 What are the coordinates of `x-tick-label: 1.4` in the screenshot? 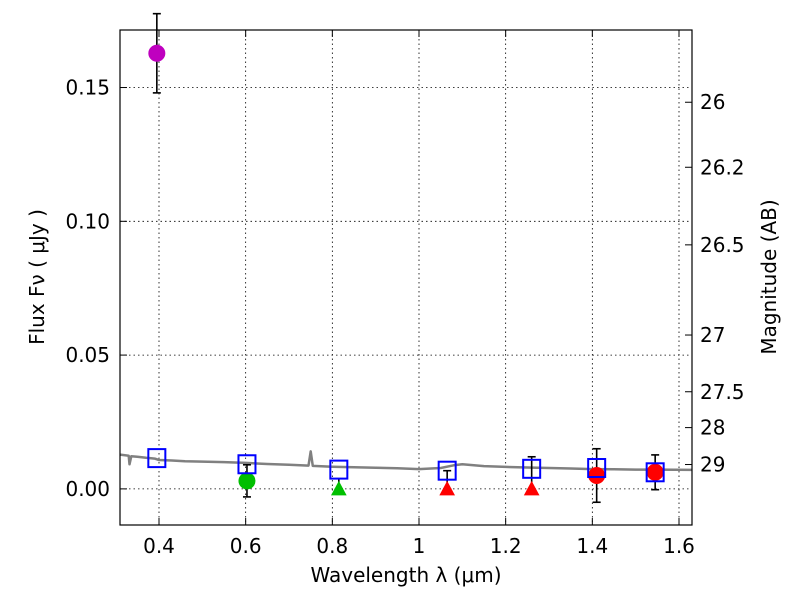 It's located at (592, 546).